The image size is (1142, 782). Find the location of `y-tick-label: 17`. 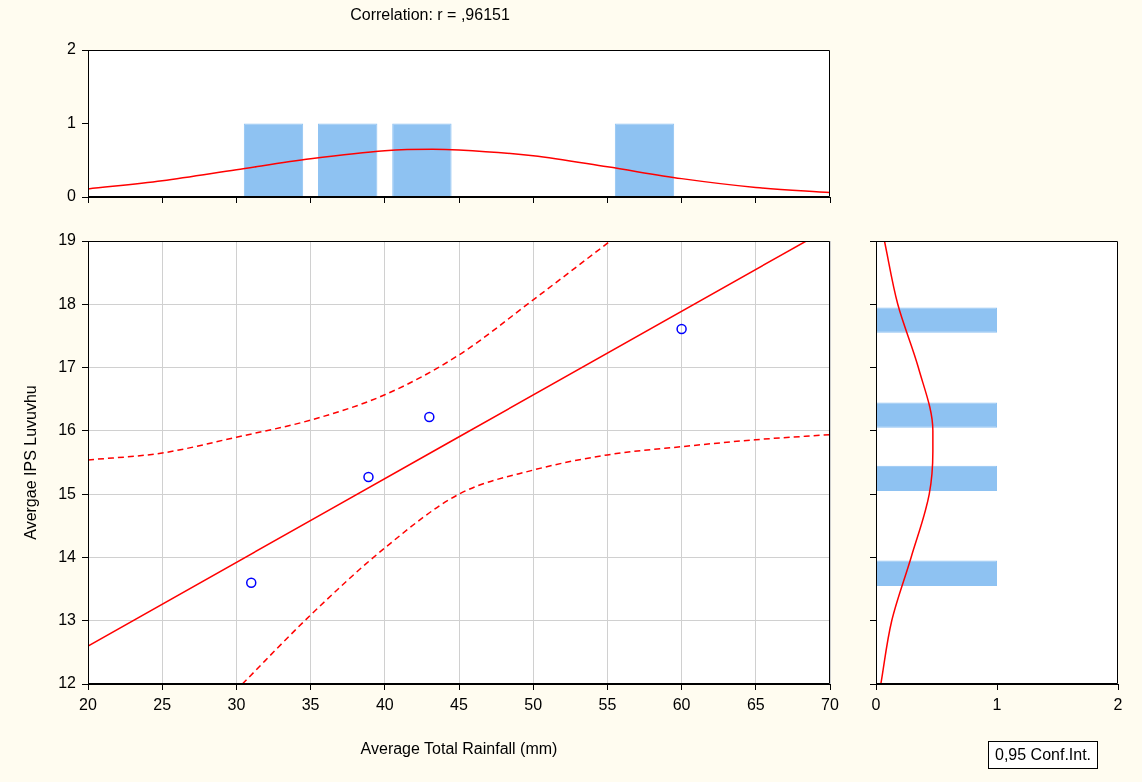

y-tick-label: 17 is located at coordinates (67, 366).